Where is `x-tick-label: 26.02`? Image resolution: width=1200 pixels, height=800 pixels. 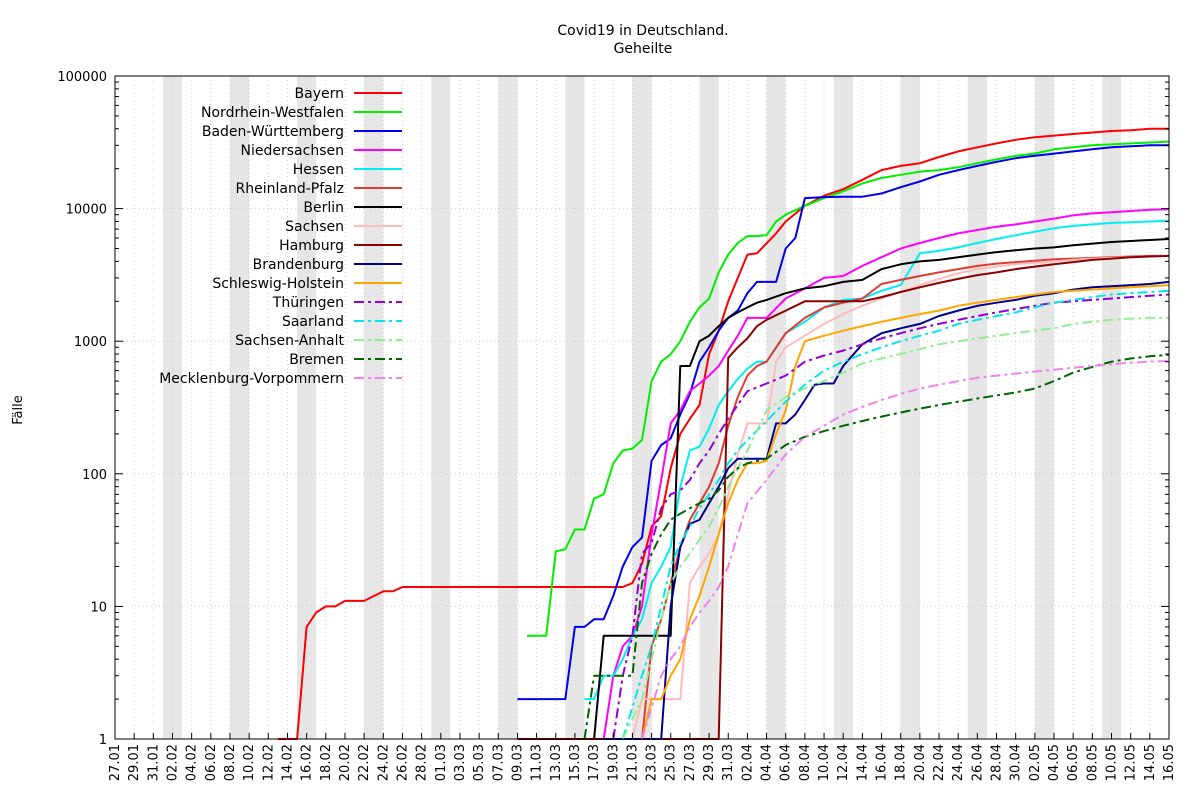
x-tick-label: 26.02 is located at coordinates (402, 762).